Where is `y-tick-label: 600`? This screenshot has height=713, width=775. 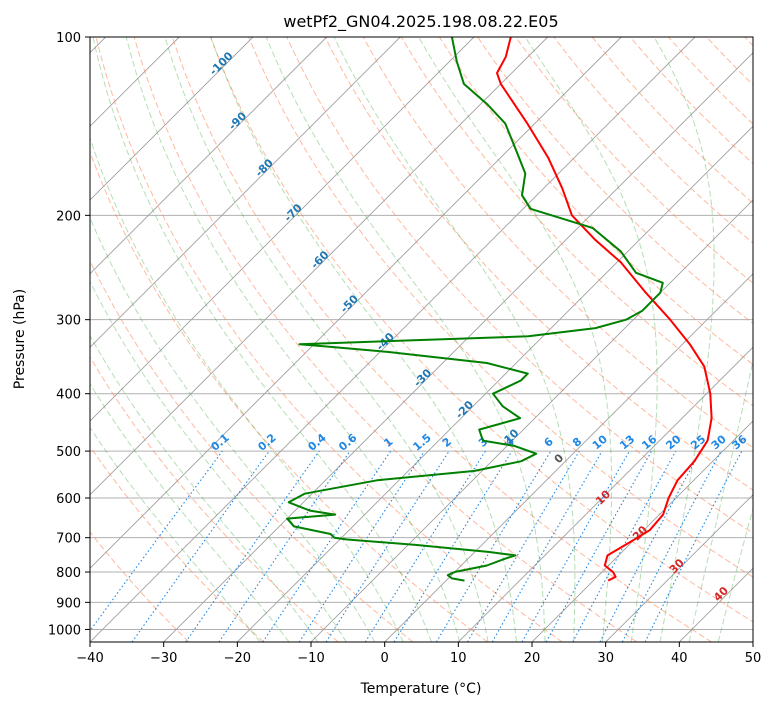 y-tick-label: 600 is located at coordinates (68, 499).